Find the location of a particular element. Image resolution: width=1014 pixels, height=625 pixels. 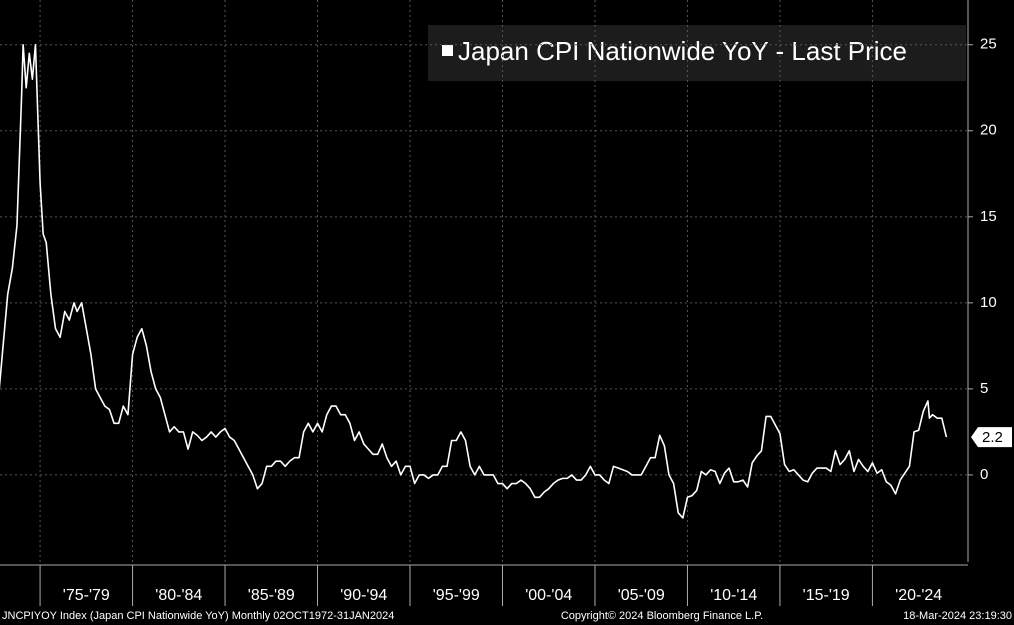

y-tick-label: 5 is located at coordinates (984, 388).